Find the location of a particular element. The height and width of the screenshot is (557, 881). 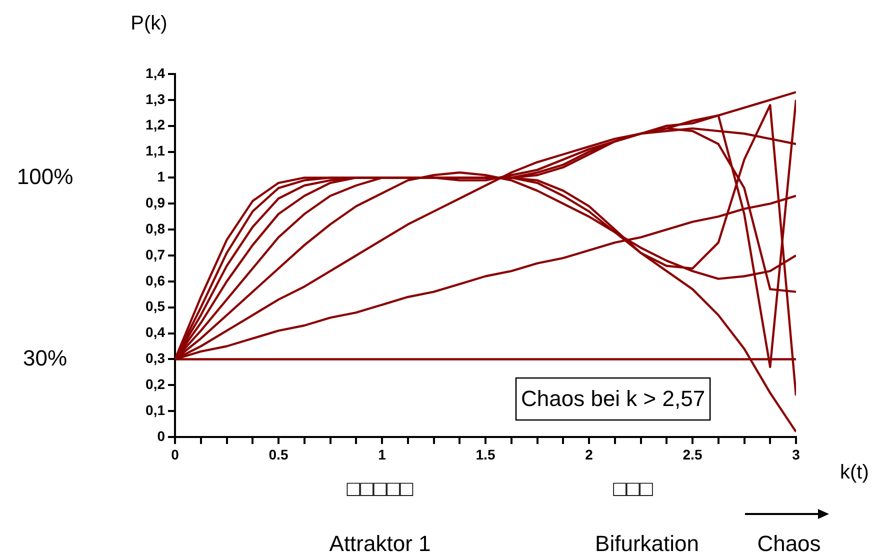

y-tick-label: 0,8 is located at coordinates (156, 228).